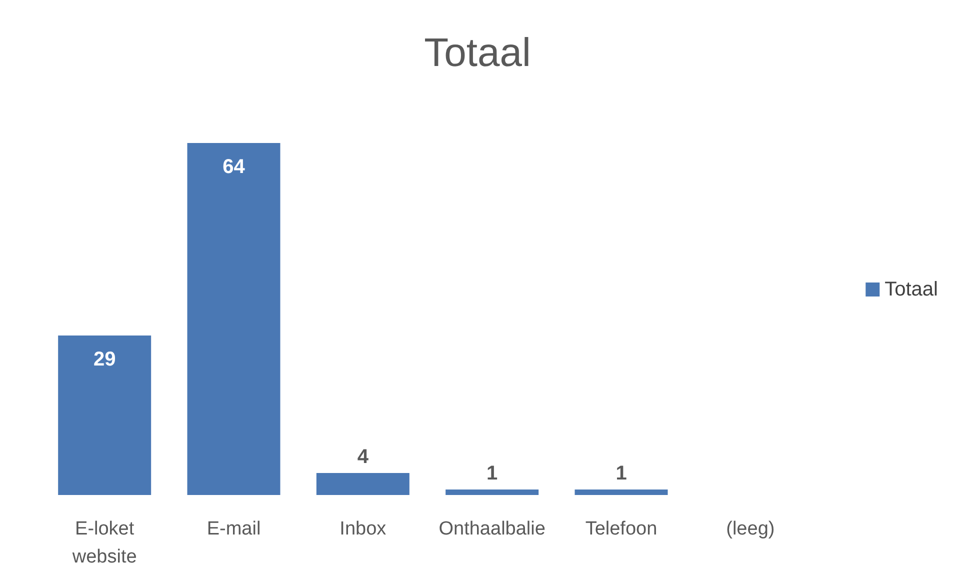 The width and height of the screenshot is (955, 579). What do you see at coordinates (477, 53) in the screenshot?
I see `chart-title: Totaal` at bounding box center [477, 53].